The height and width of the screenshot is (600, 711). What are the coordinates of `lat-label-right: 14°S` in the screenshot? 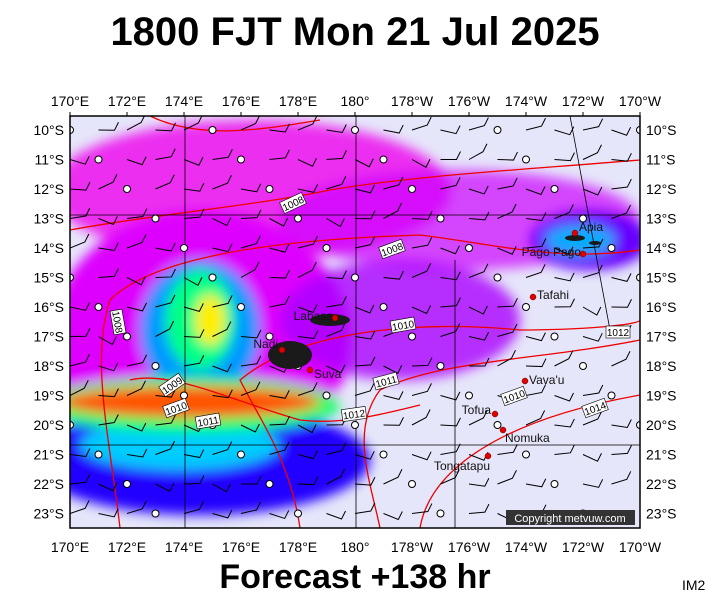 It's located at (661, 248).